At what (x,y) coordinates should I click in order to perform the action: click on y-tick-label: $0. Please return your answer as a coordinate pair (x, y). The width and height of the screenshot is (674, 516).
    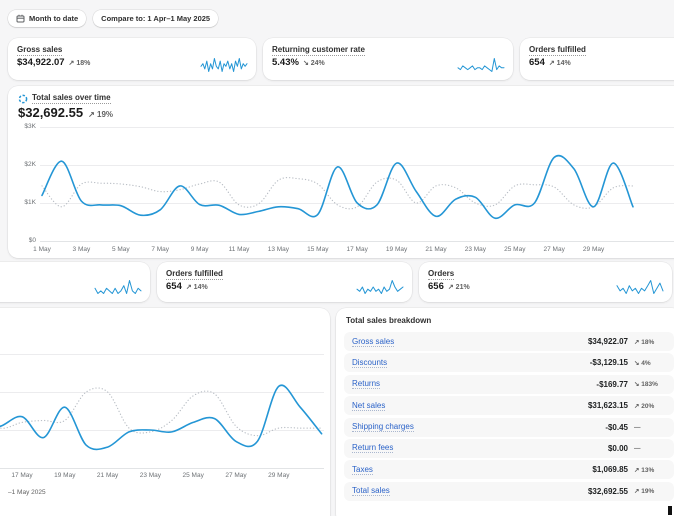
    Looking at the image, I should click on (32, 240).